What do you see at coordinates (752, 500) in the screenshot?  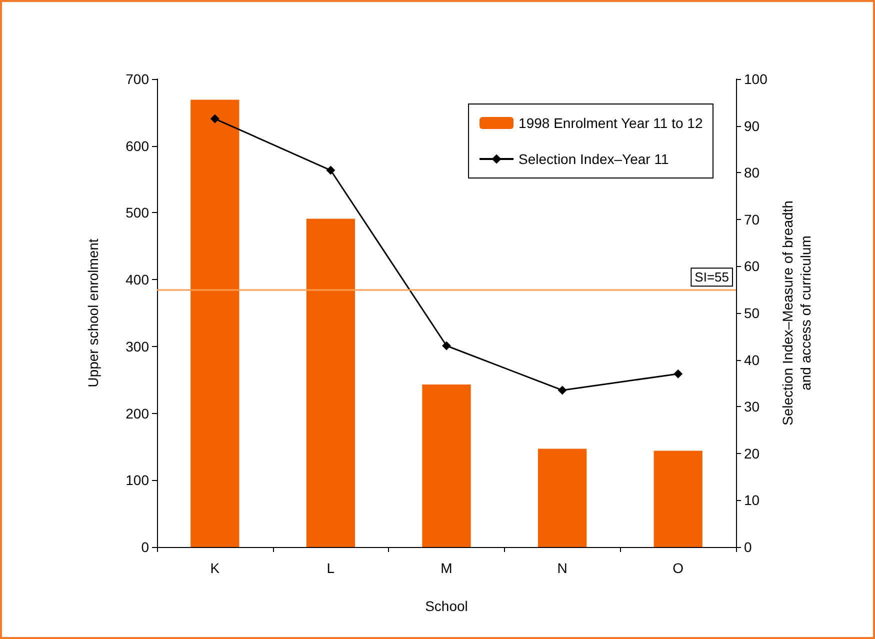 I see `y2-tick-label: 10` at bounding box center [752, 500].